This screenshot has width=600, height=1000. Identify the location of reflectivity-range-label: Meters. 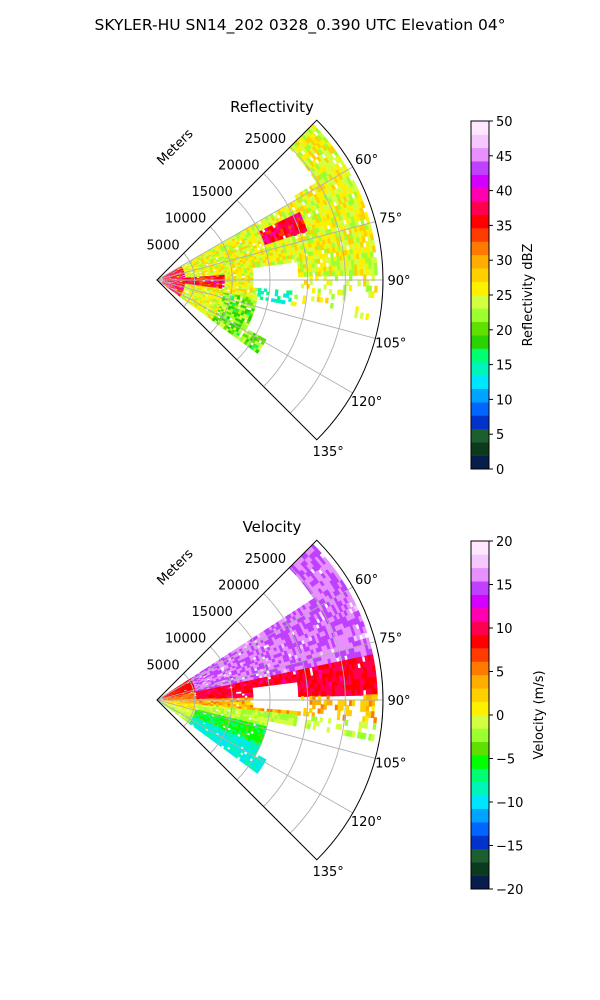
(176, 147).